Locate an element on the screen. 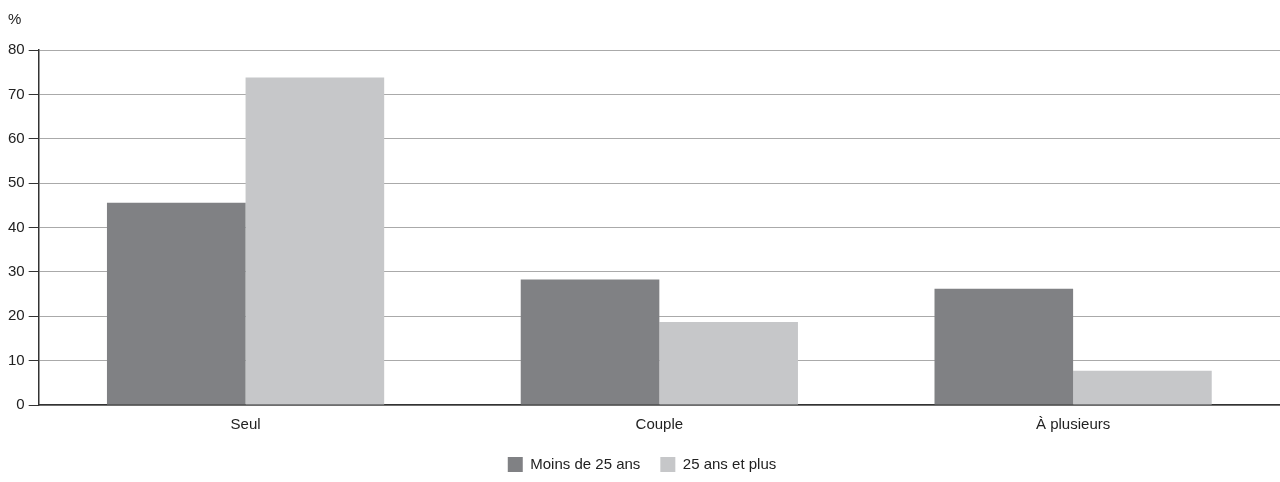  y-tick-label: 20 is located at coordinates (16, 315).